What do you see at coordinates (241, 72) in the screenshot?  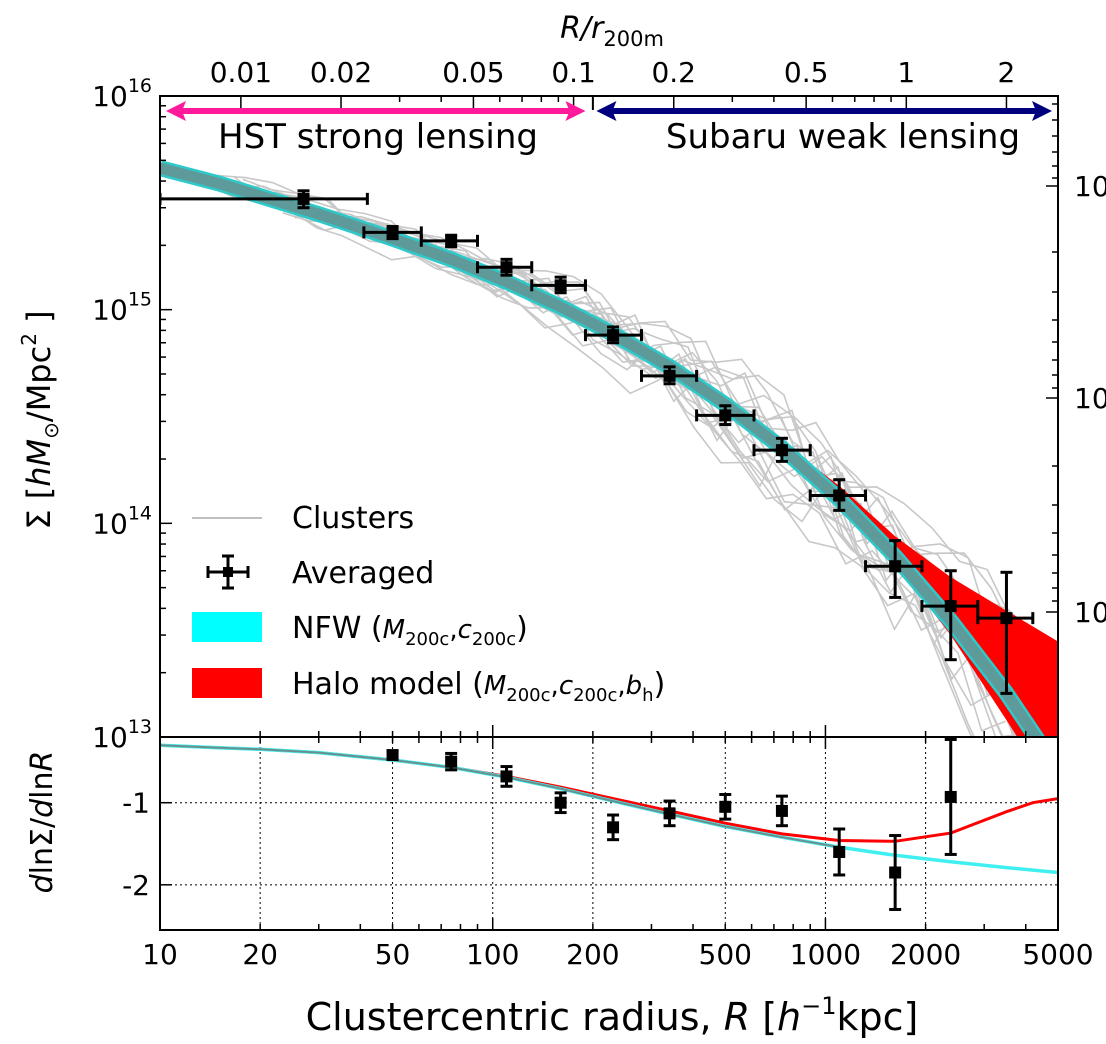 I see `top-axis-tick-label: 0.01` at bounding box center [241, 72].